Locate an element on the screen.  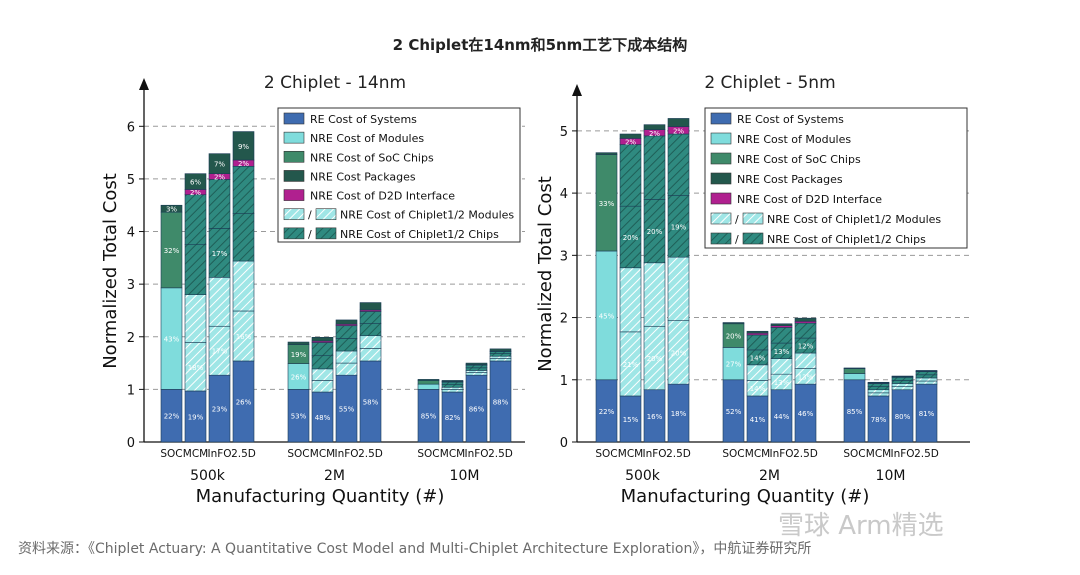
y-tick-label: 4 is located at coordinates (564, 194).